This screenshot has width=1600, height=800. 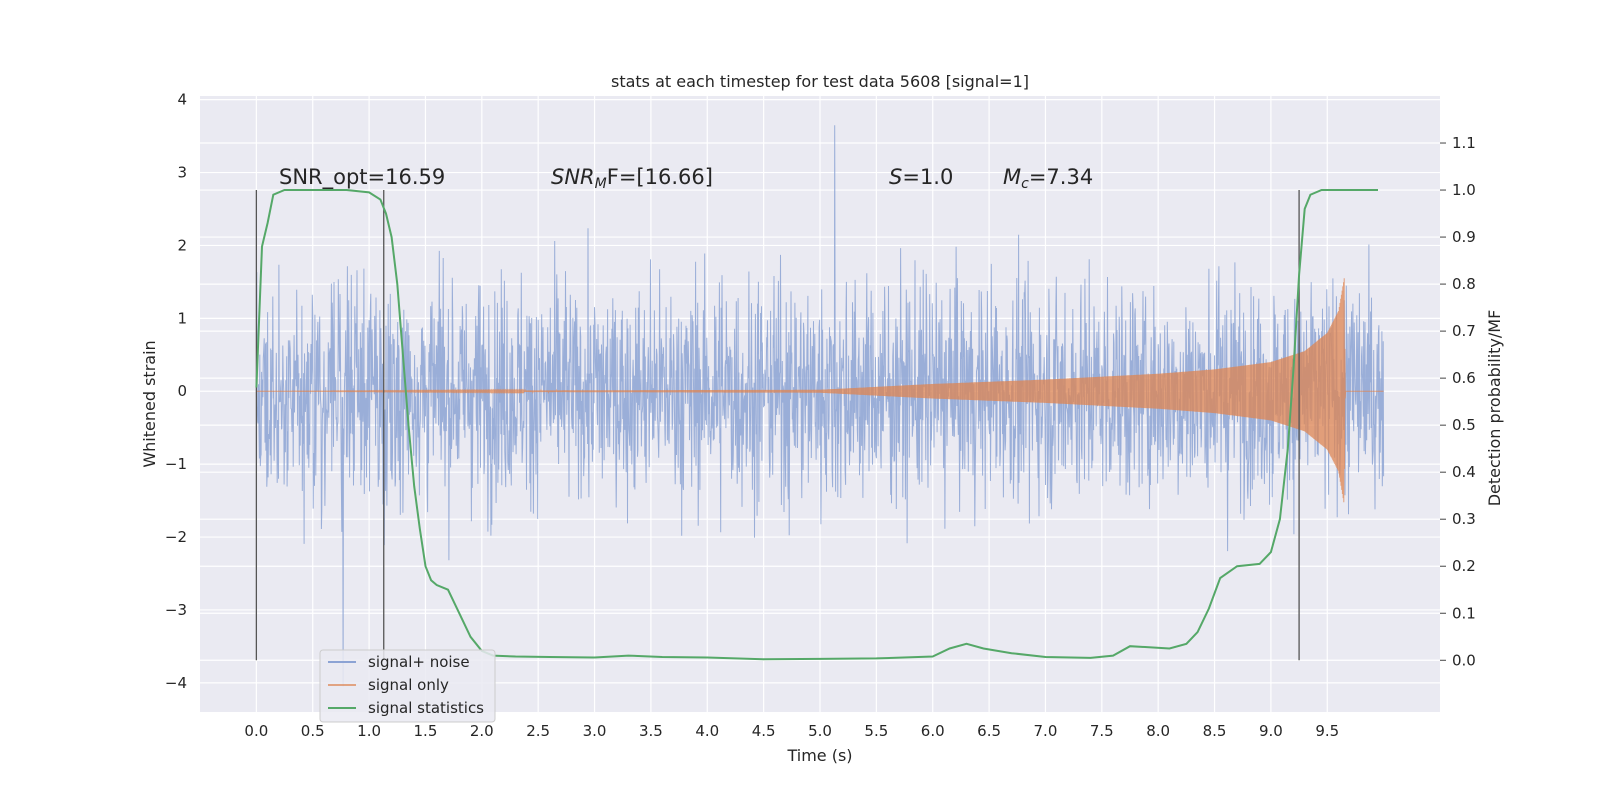 What do you see at coordinates (176, 537) in the screenshot?
I see `y-tick-label: −2` at bounding box center [176, 537].